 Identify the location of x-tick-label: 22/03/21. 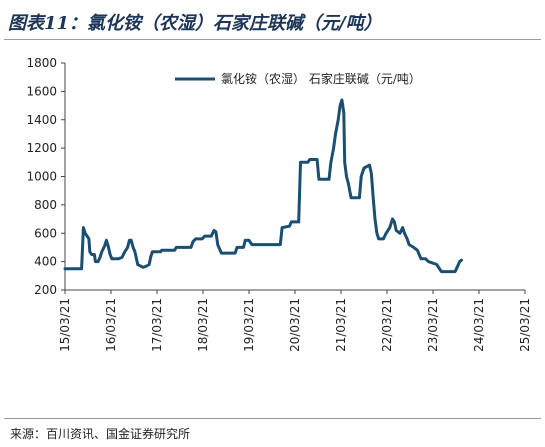
(387, 325).